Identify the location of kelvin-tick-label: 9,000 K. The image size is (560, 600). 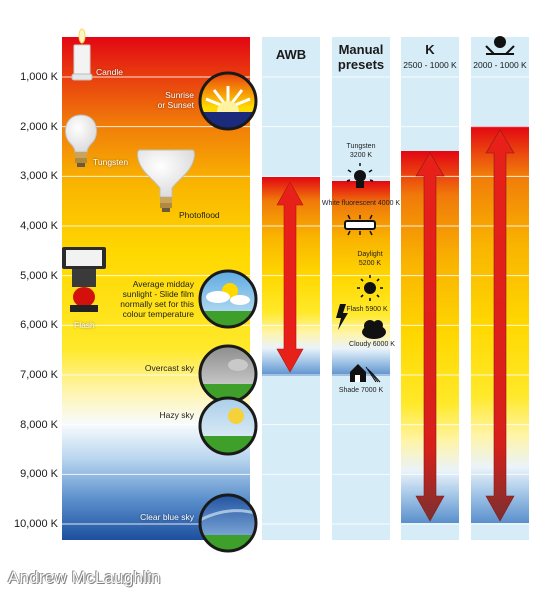
(39, 474).